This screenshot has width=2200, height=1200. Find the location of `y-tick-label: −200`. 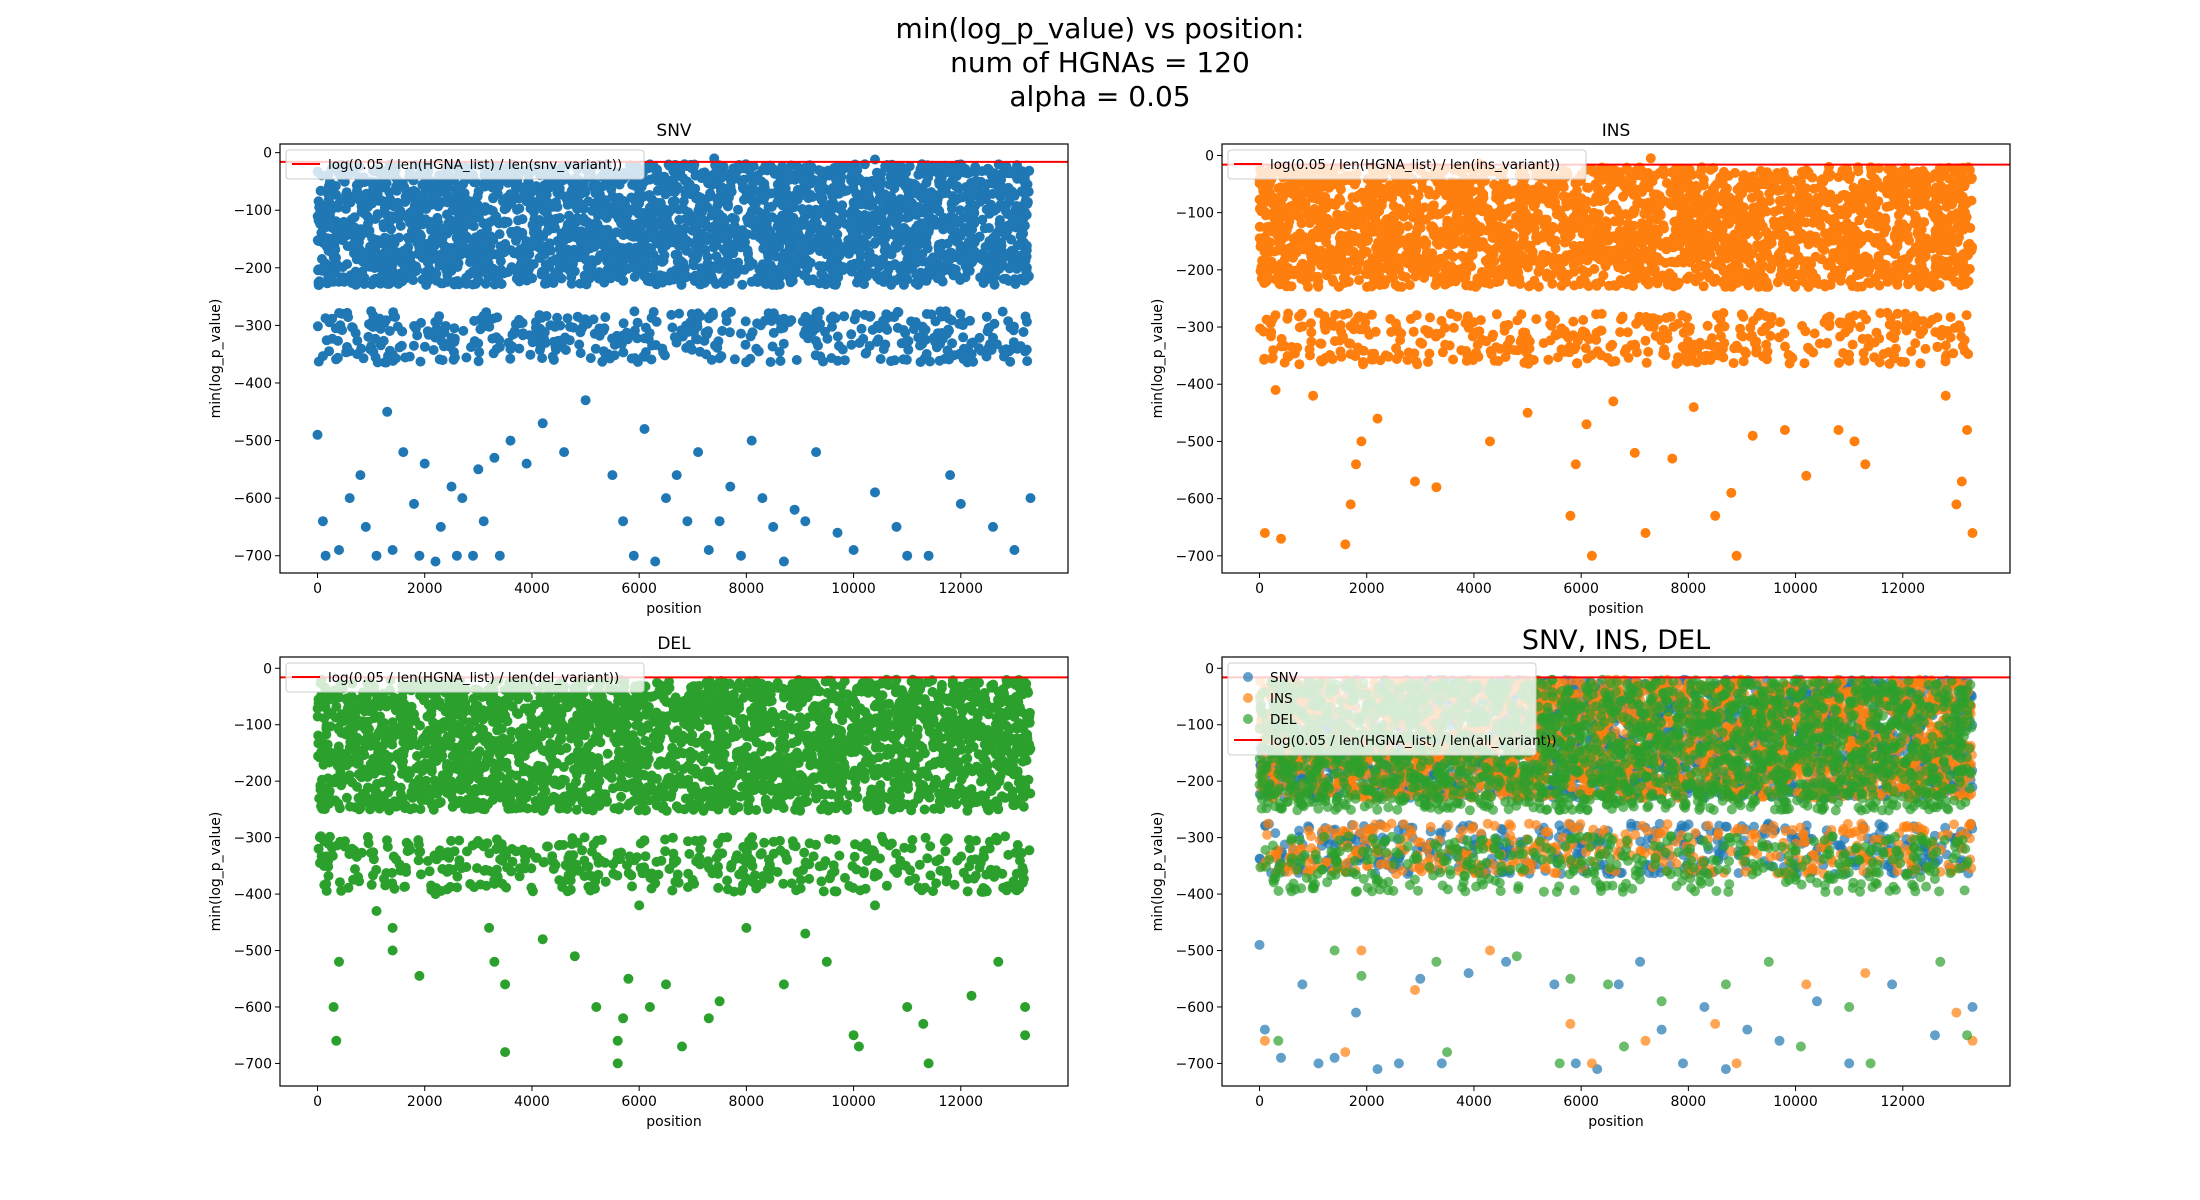

y-tick-label: −200 is located at coordinates (253, 269).